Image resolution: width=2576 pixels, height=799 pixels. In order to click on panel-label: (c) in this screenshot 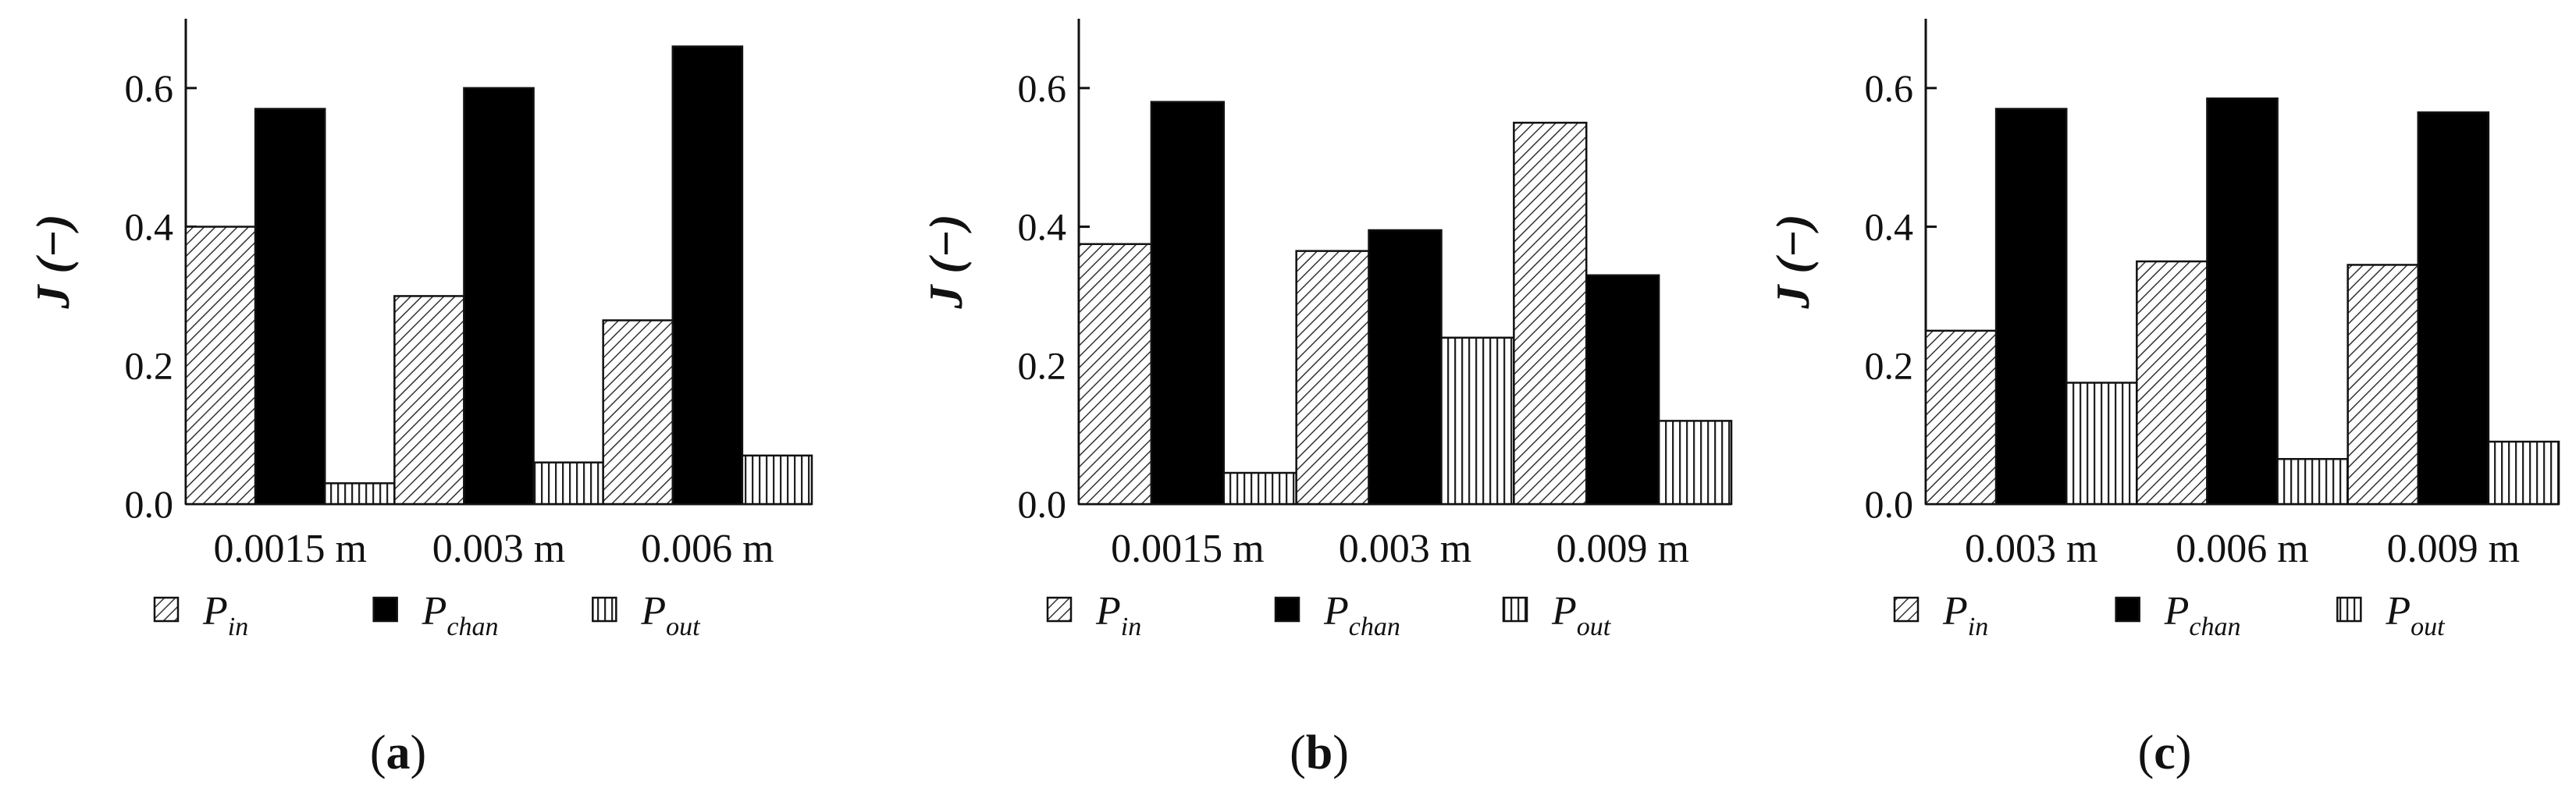, I will do `click(2165, 752)`.